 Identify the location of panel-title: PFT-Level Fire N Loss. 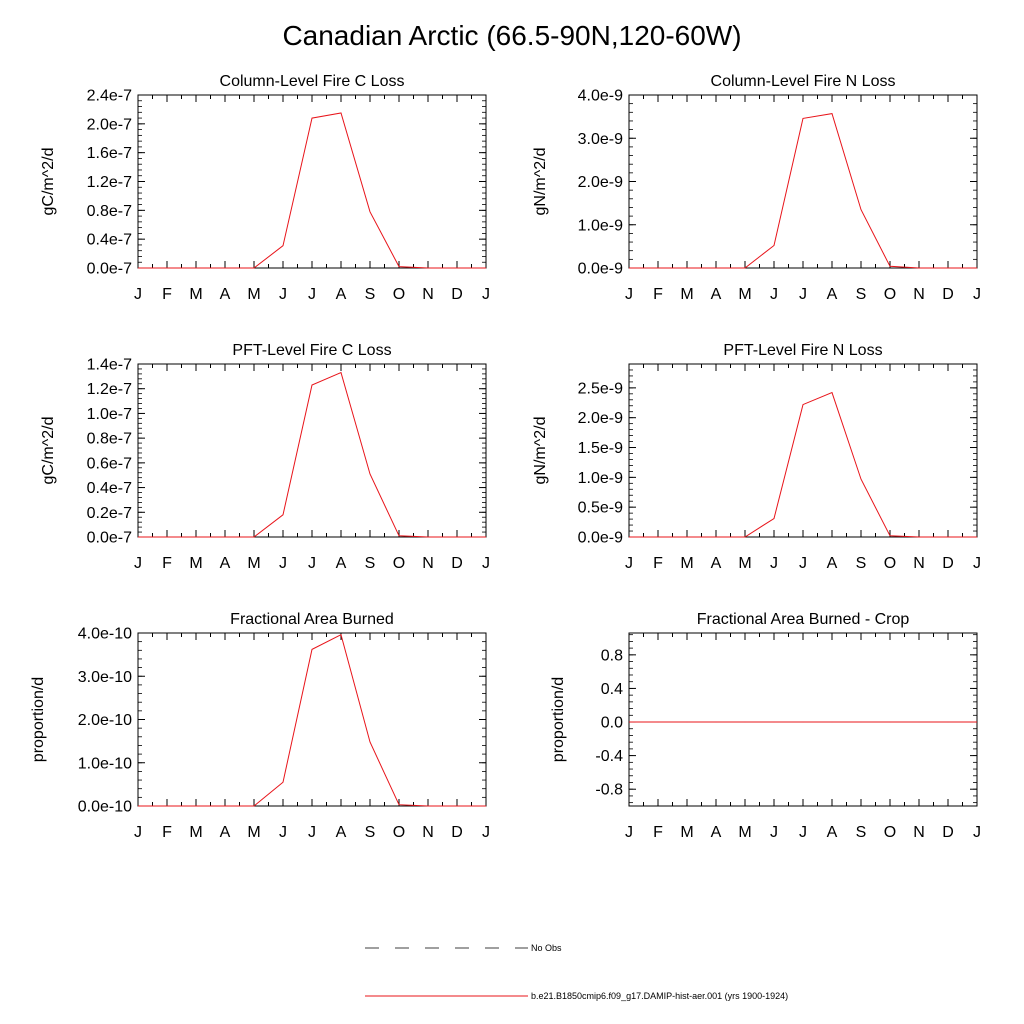
(802, 350).